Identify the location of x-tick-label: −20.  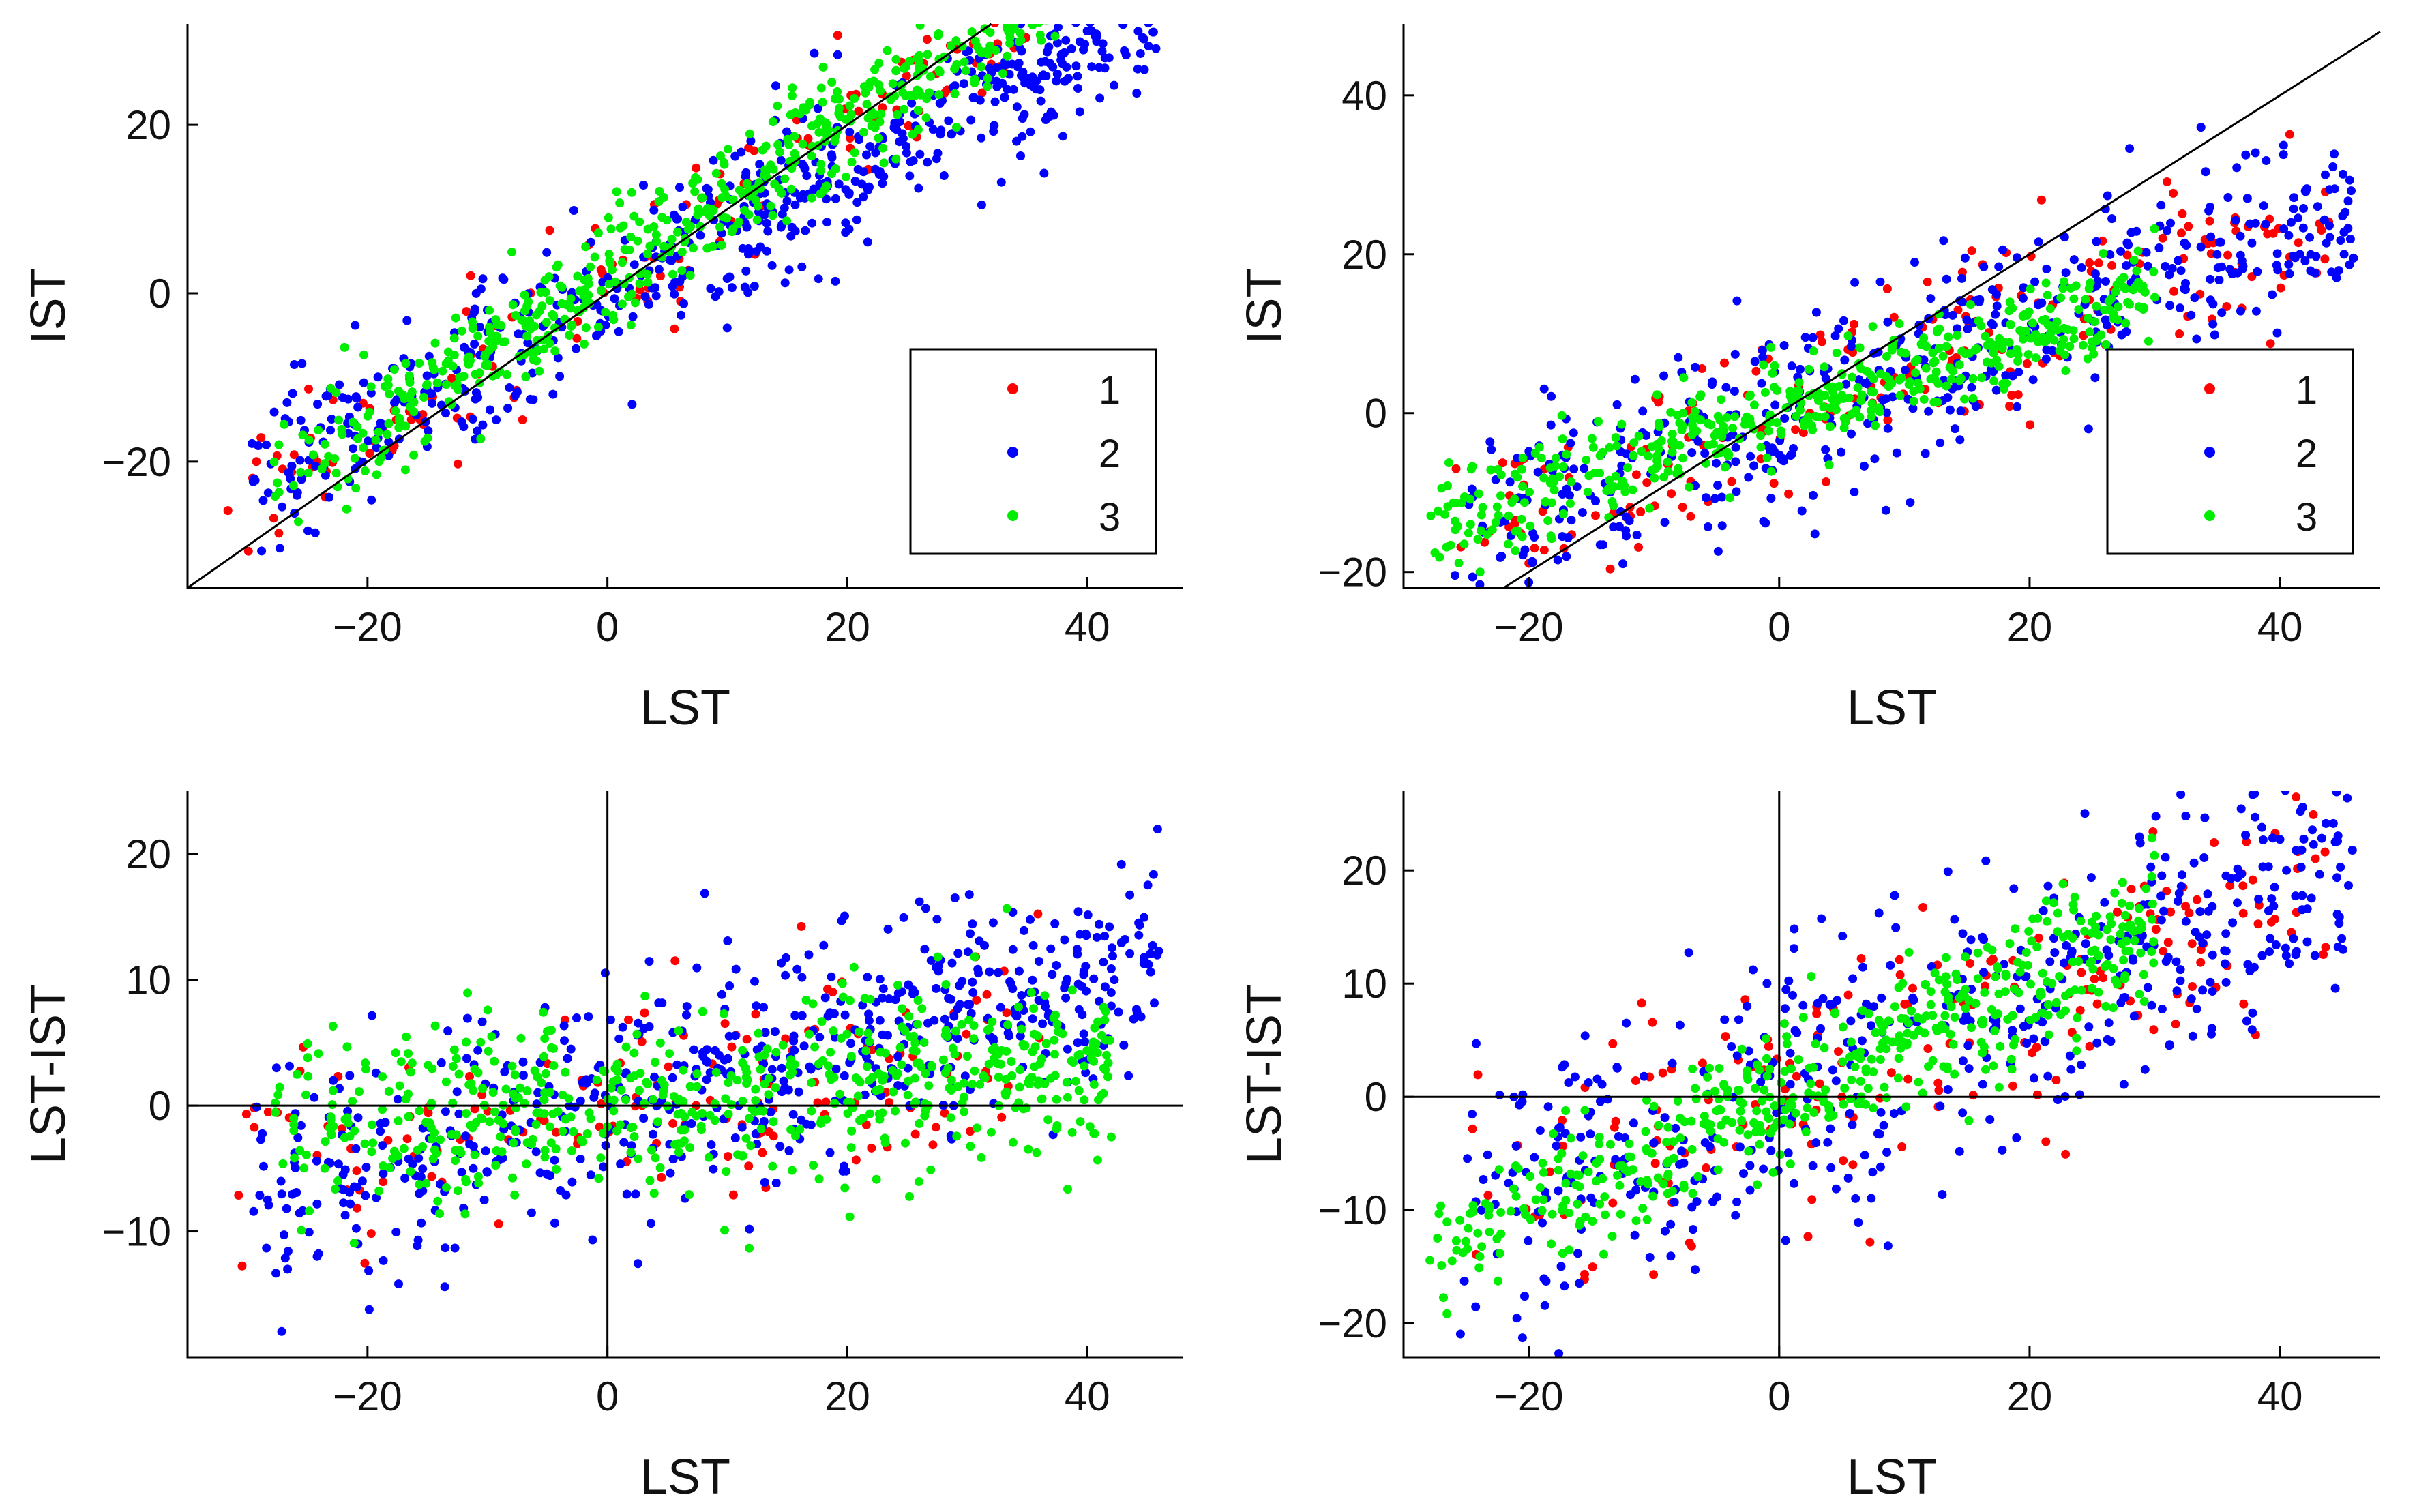
(1529, 627).